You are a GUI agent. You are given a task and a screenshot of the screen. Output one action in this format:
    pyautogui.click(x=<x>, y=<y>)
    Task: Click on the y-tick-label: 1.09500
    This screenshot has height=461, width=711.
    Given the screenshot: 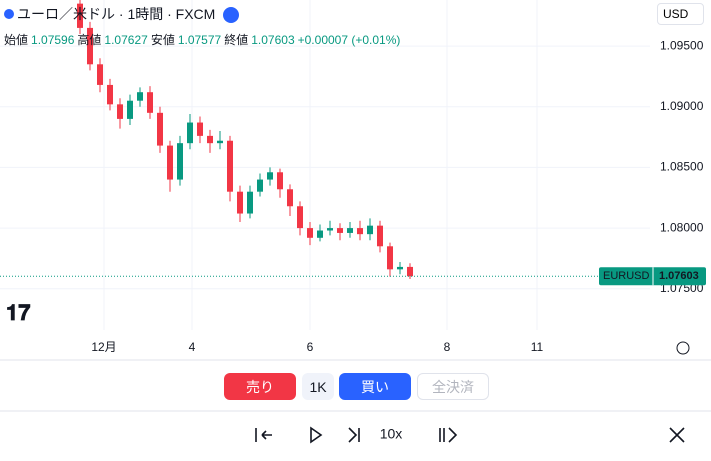 What is the action you would take?
    pyautogui.click(x=682, y=45)
    